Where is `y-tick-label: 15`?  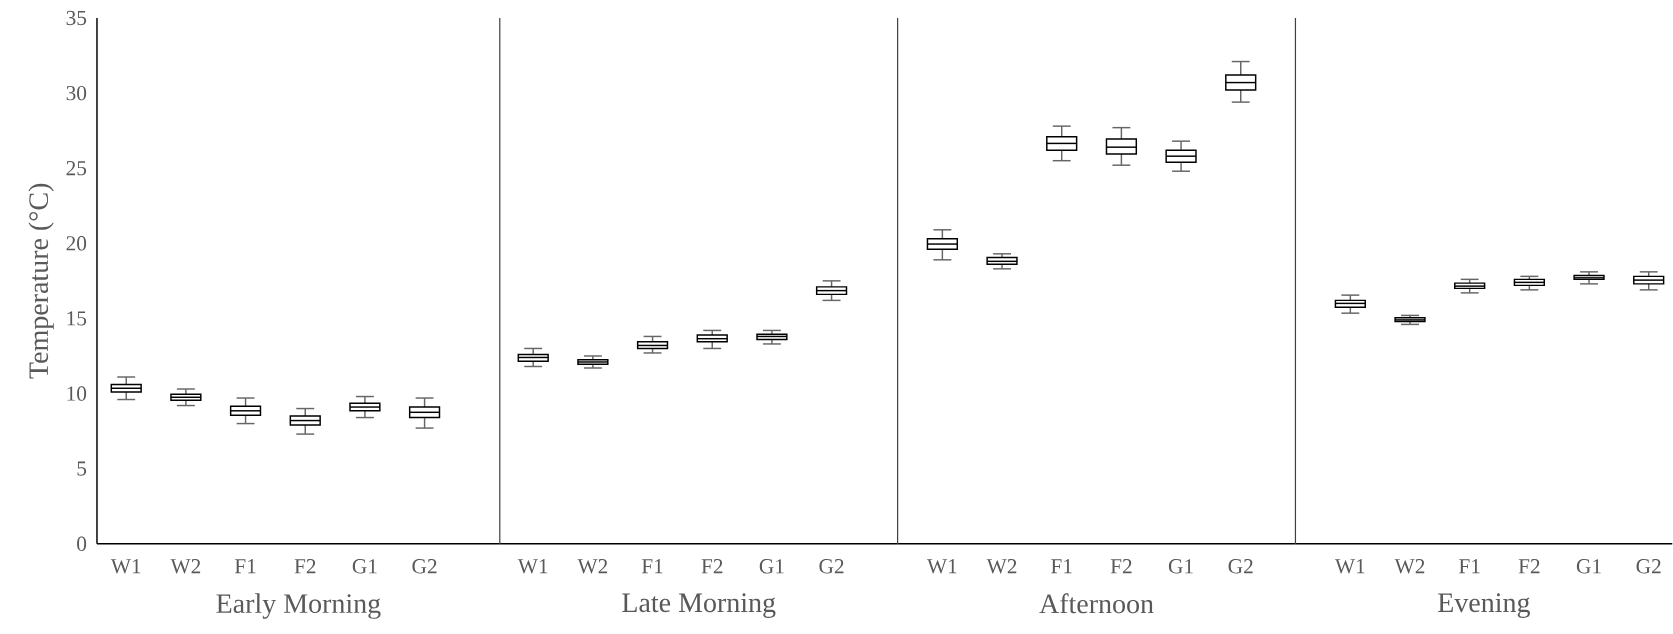 y-tick-label: 15 is located at coordinates (77, 318).